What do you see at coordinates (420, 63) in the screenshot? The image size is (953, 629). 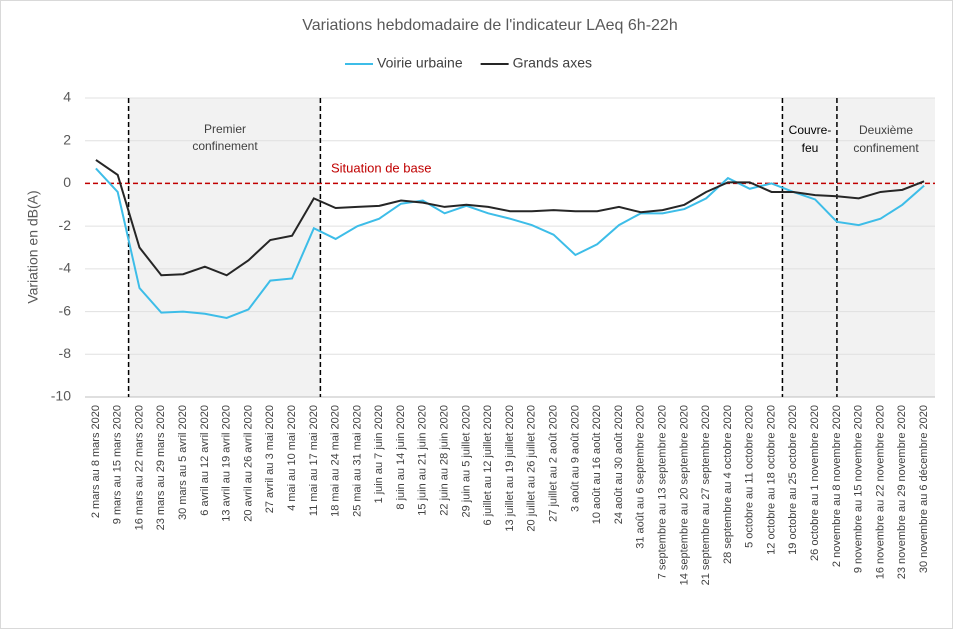 I see `legend-label: Voirie urbaine` at bounding box center [420, 63].